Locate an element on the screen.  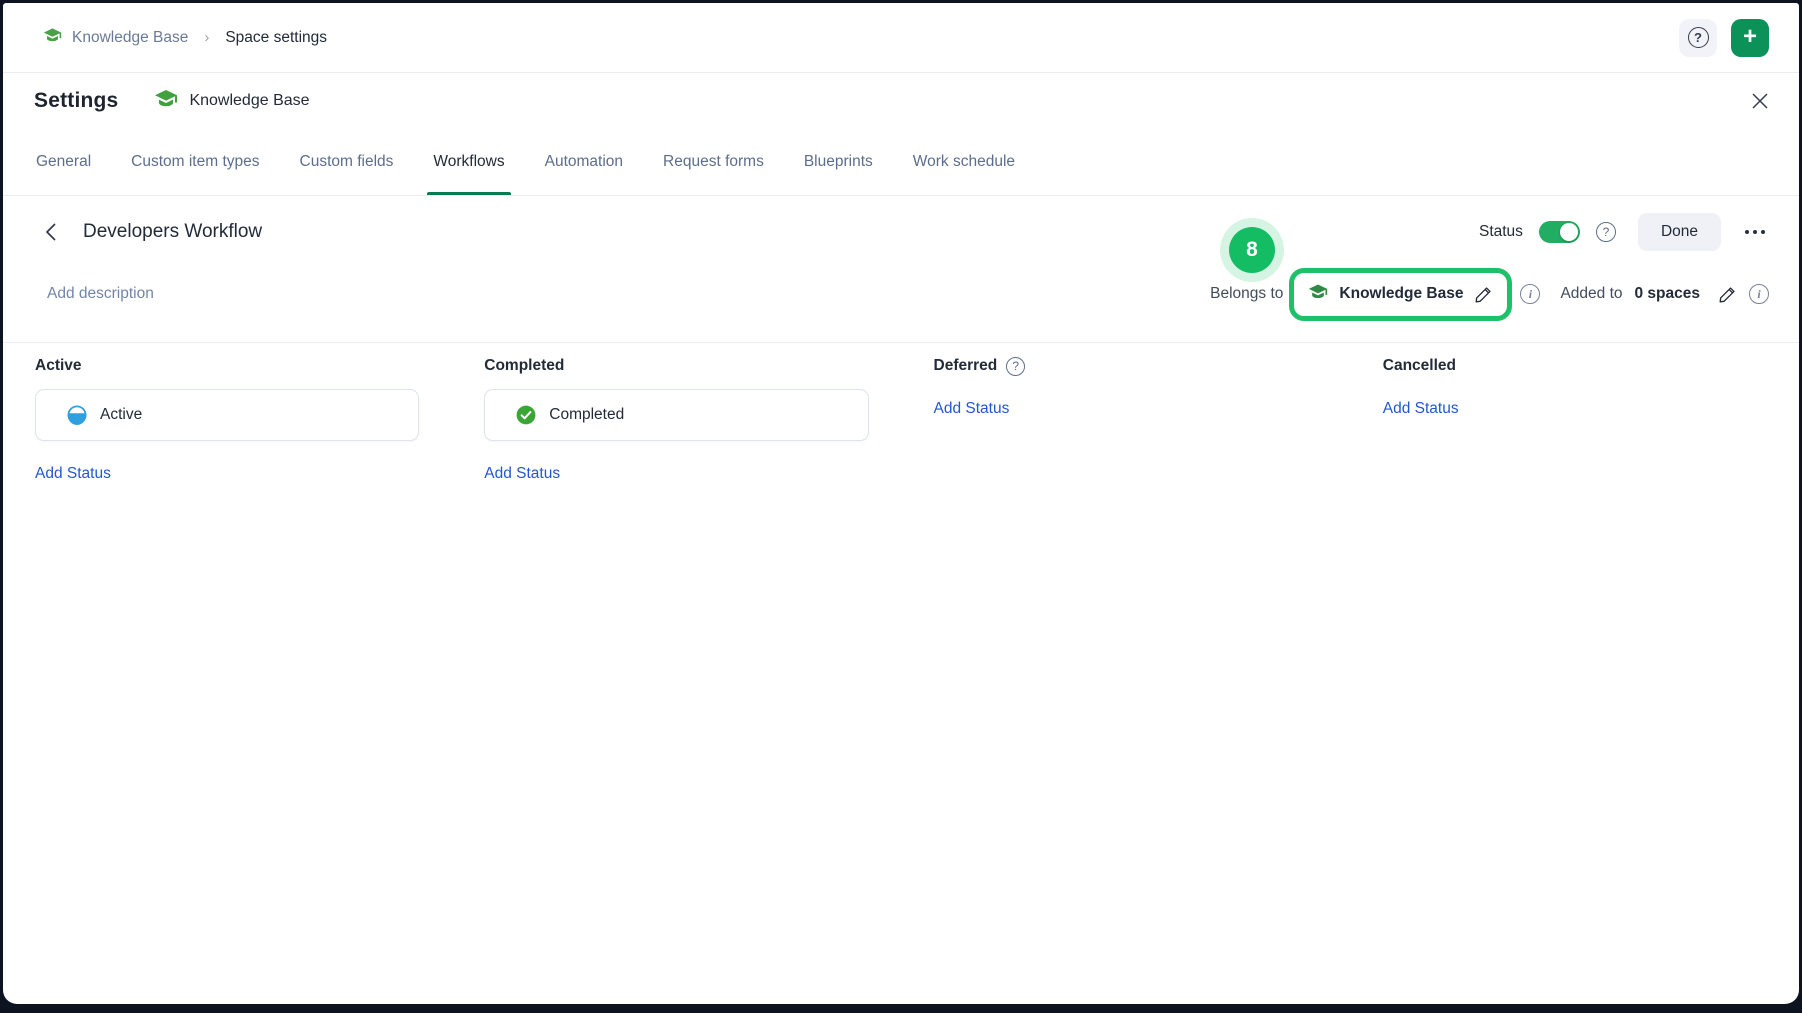
workflow-actions: Status ? Done is located at coordinates (1623, 231).